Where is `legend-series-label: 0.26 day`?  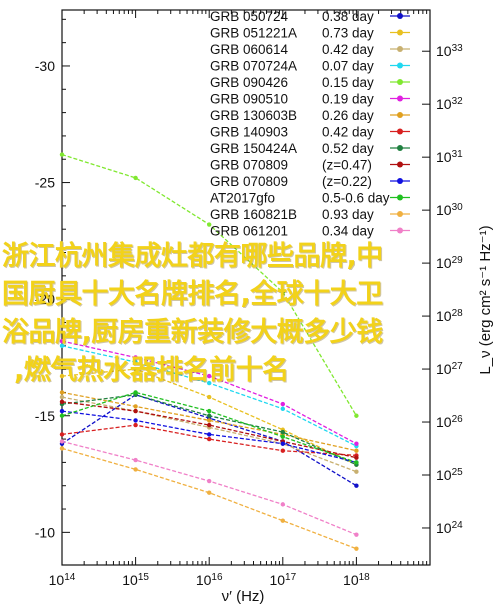 legend-series-label: 0.26 day is located at coordinates (348, 115).